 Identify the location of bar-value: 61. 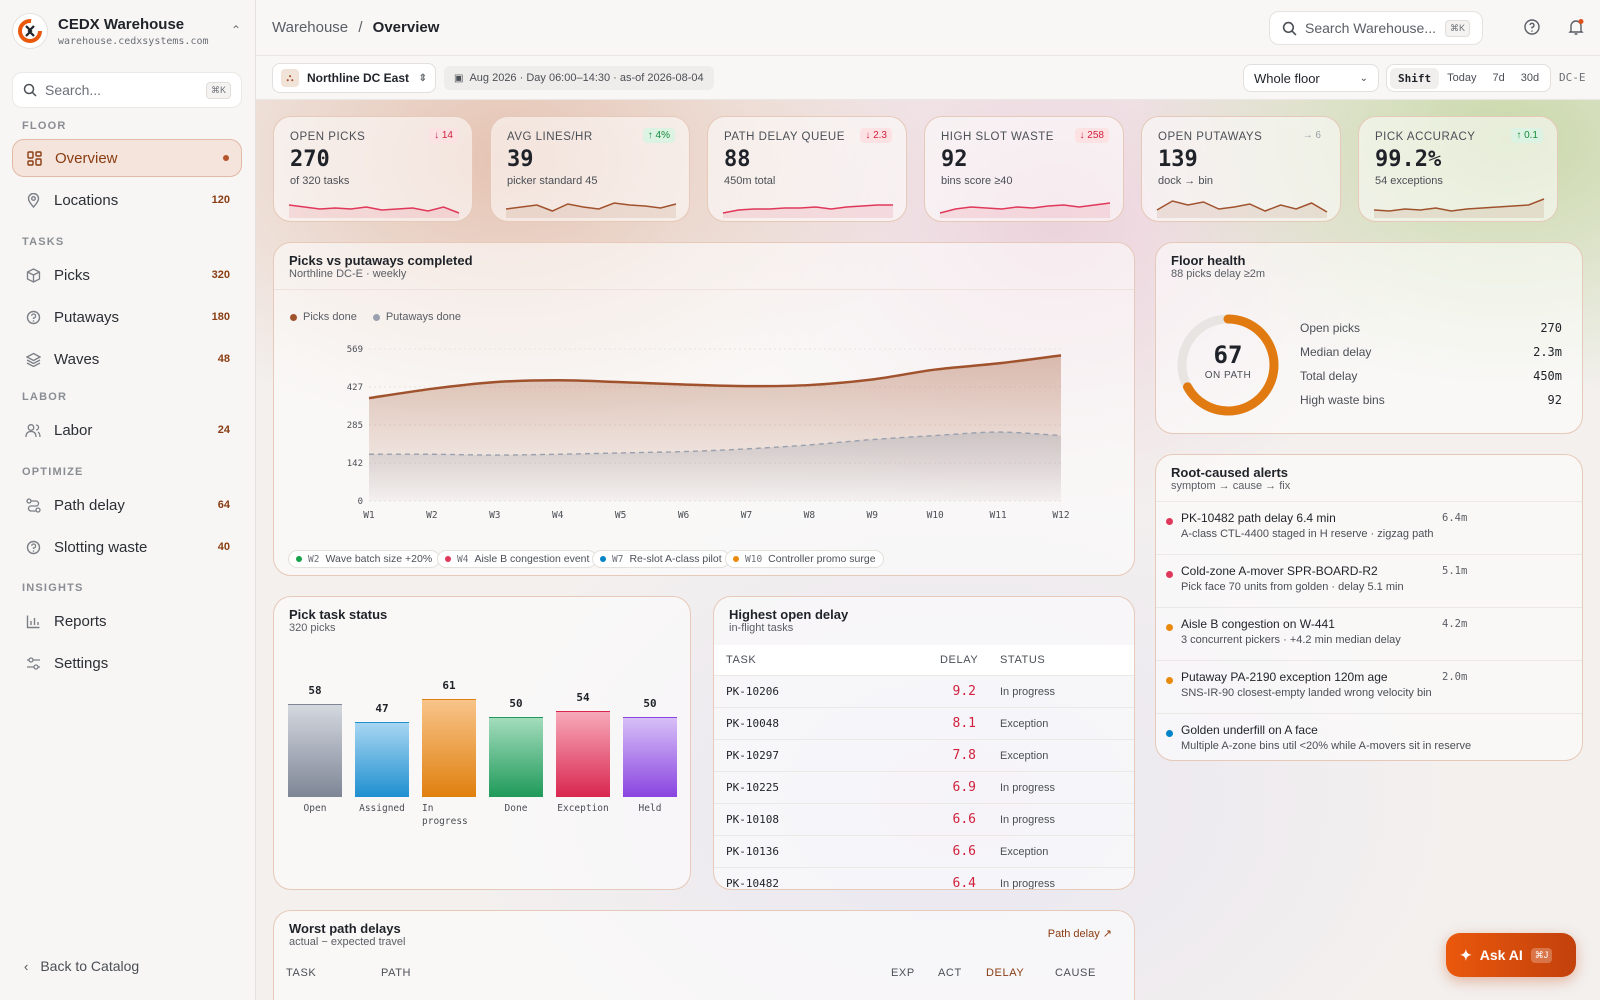
(449, 686).